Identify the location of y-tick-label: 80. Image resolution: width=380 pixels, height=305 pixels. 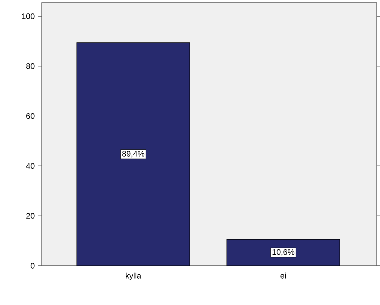
(30, 67).